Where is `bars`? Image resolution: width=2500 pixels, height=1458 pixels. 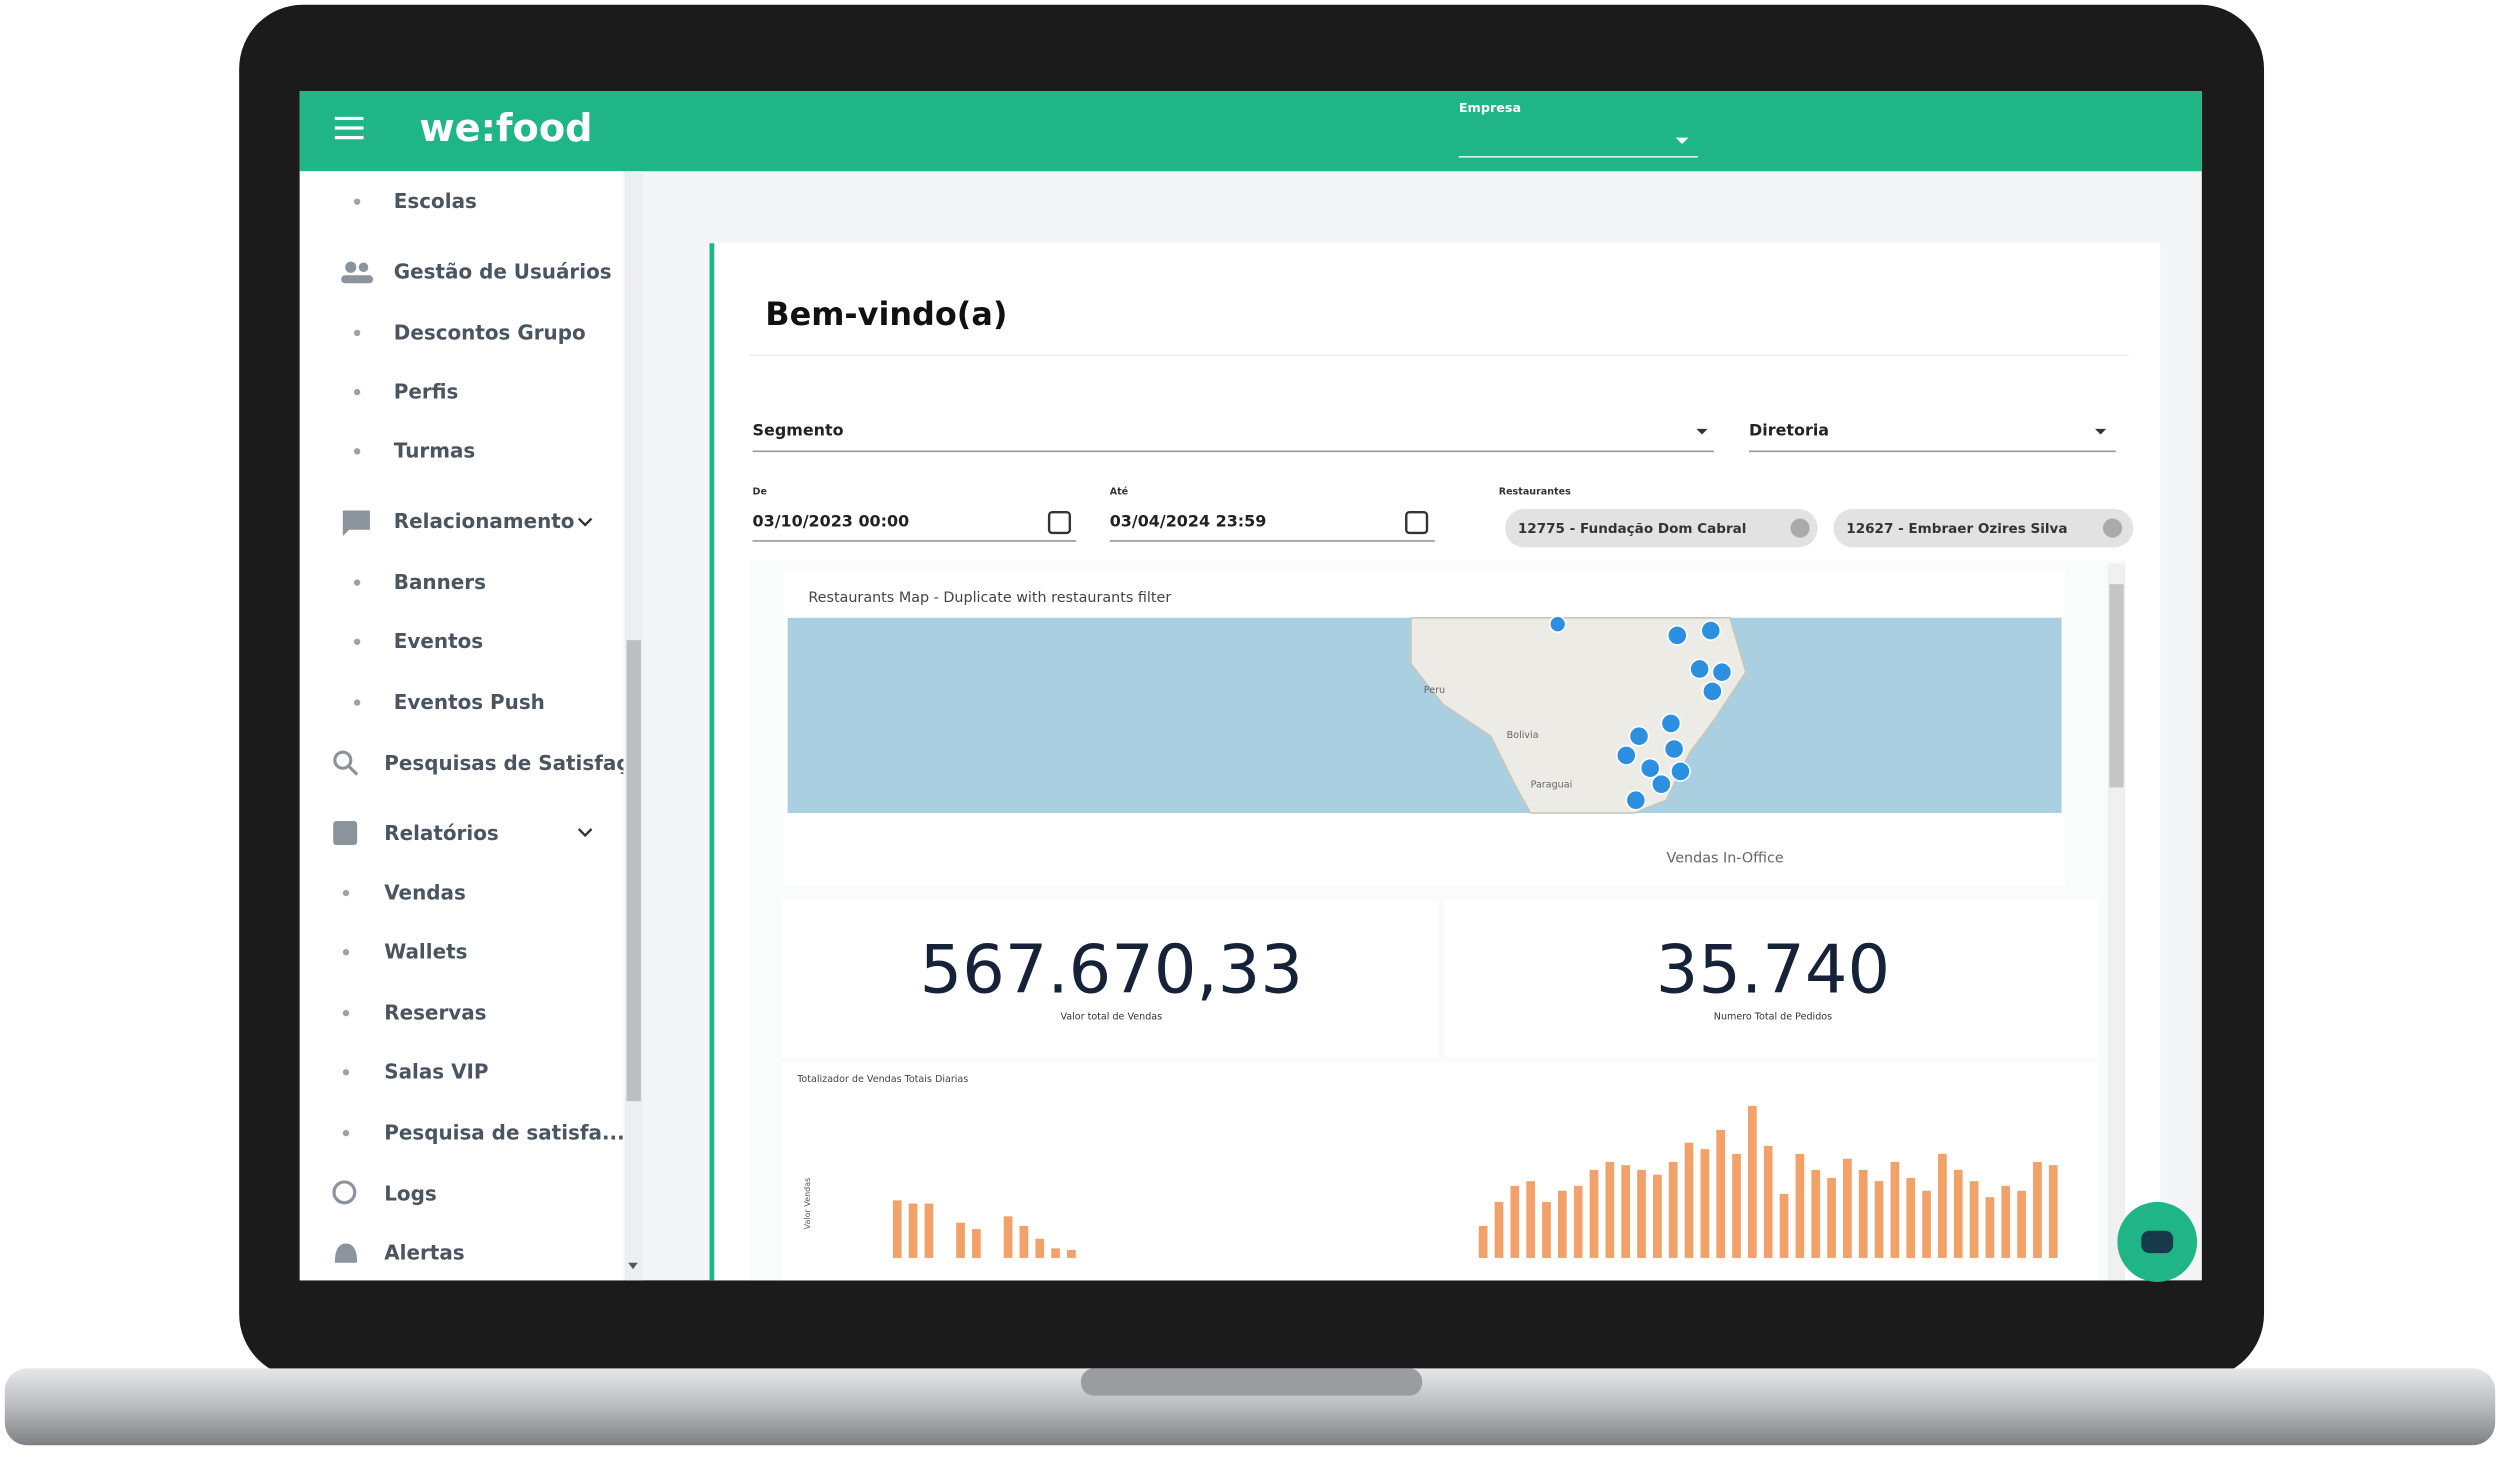 bars is located at coordinates (1475, 1181).